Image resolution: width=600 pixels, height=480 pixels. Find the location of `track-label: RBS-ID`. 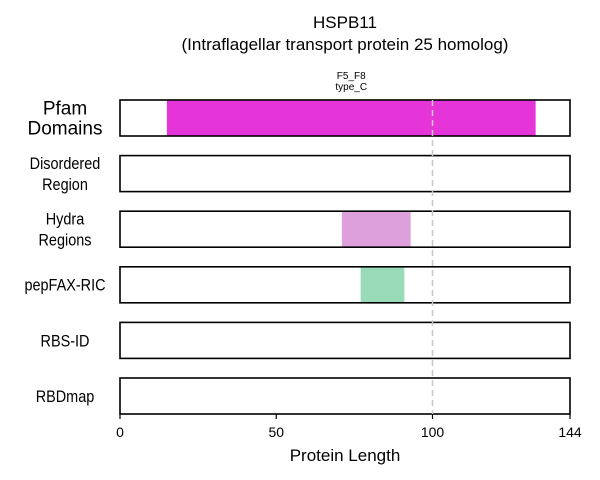

track-label: RBS-ID is located at coordinates (65, 341).